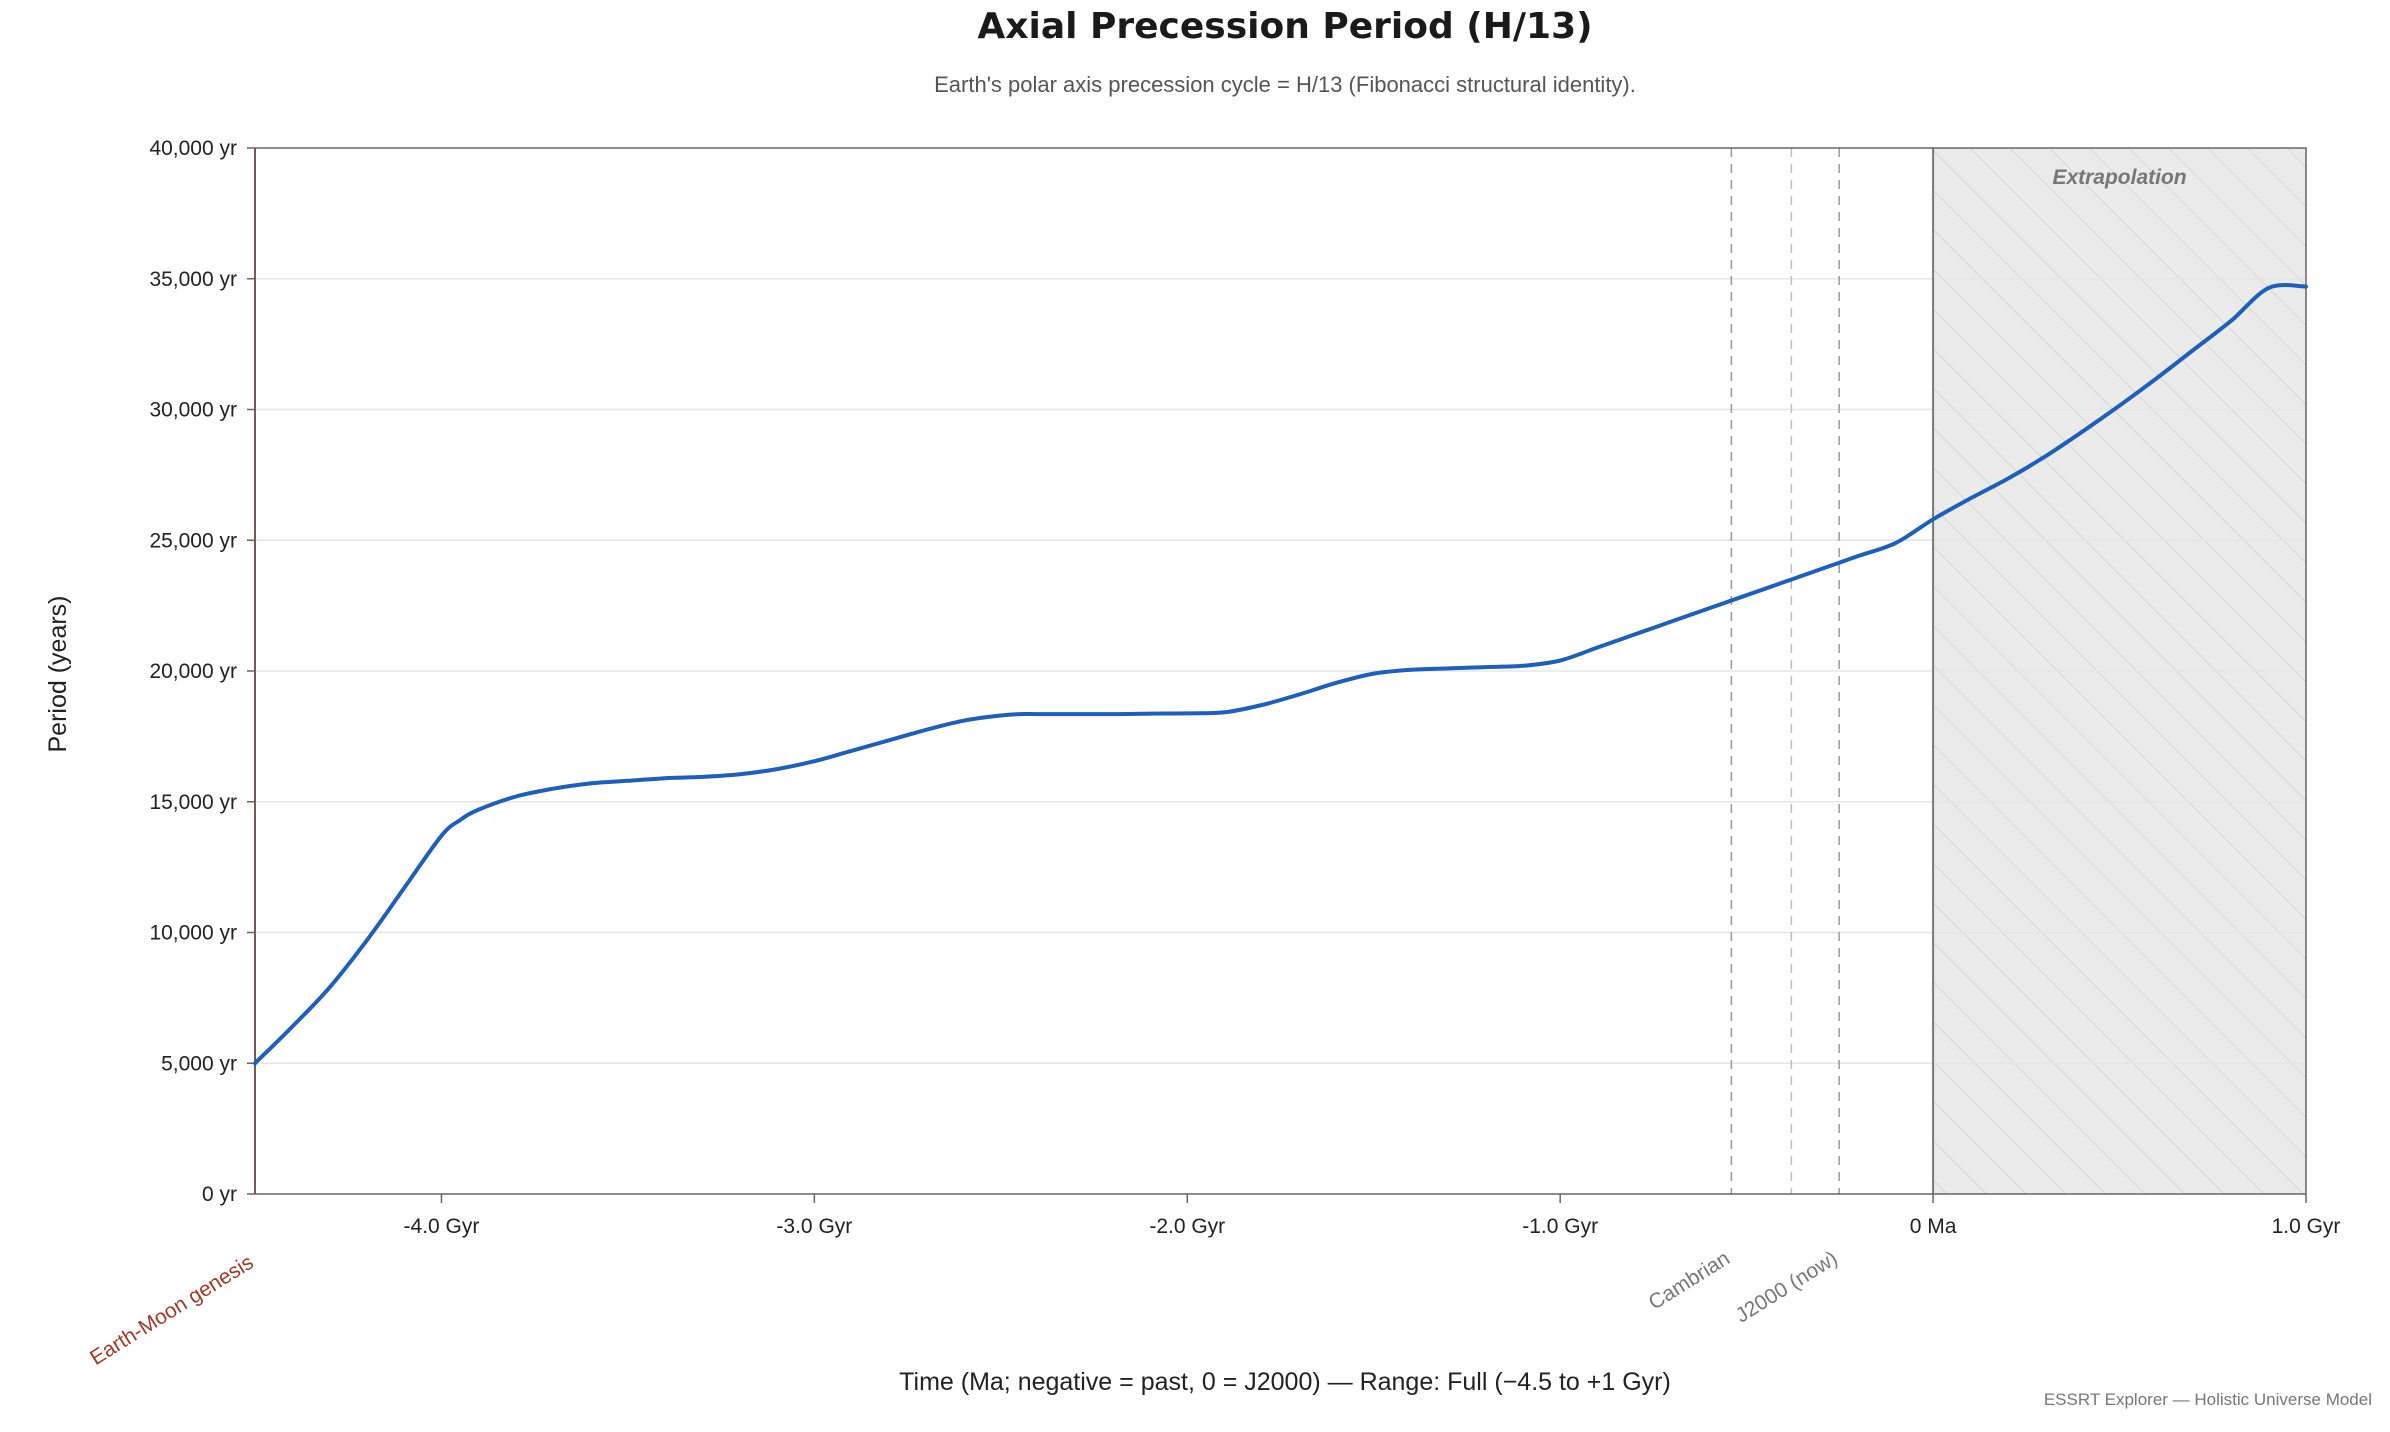 The height and width of the screenshot is (1432, 2390). I want to click on event-label-0: Earth-Moon genesis, so click(172, 1310).